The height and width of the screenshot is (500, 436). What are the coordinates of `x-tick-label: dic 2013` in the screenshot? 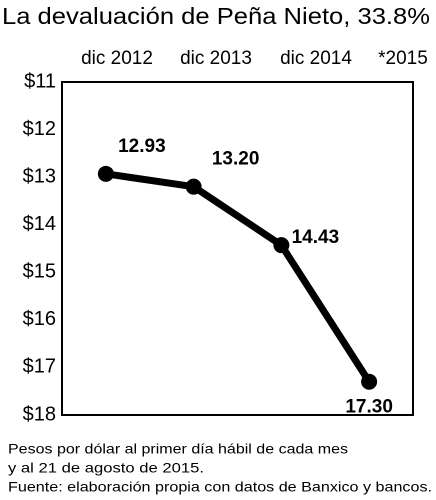 It's located at (216, 58).